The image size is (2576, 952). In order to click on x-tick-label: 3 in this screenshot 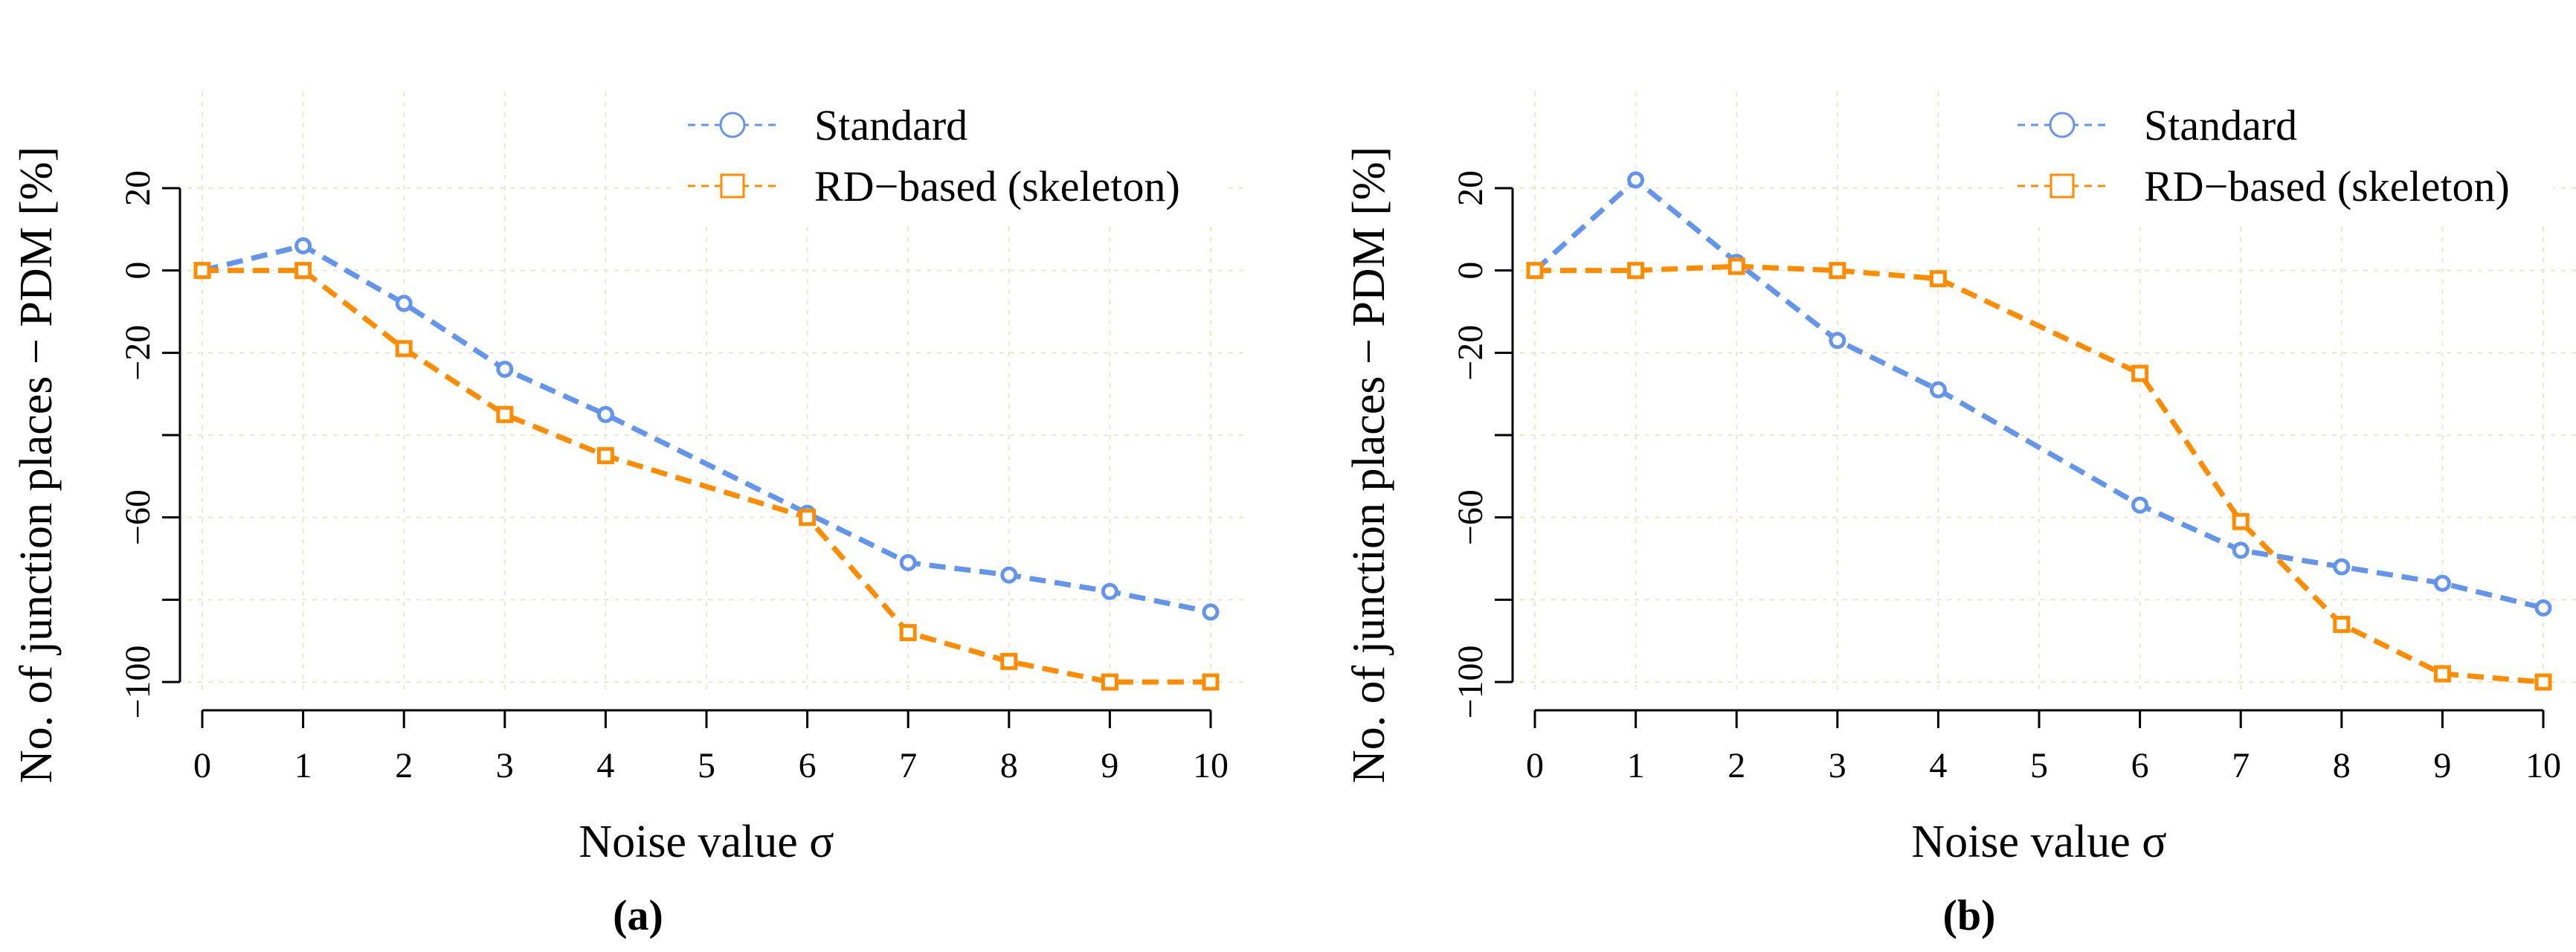, I will do `click(505, 765)`.